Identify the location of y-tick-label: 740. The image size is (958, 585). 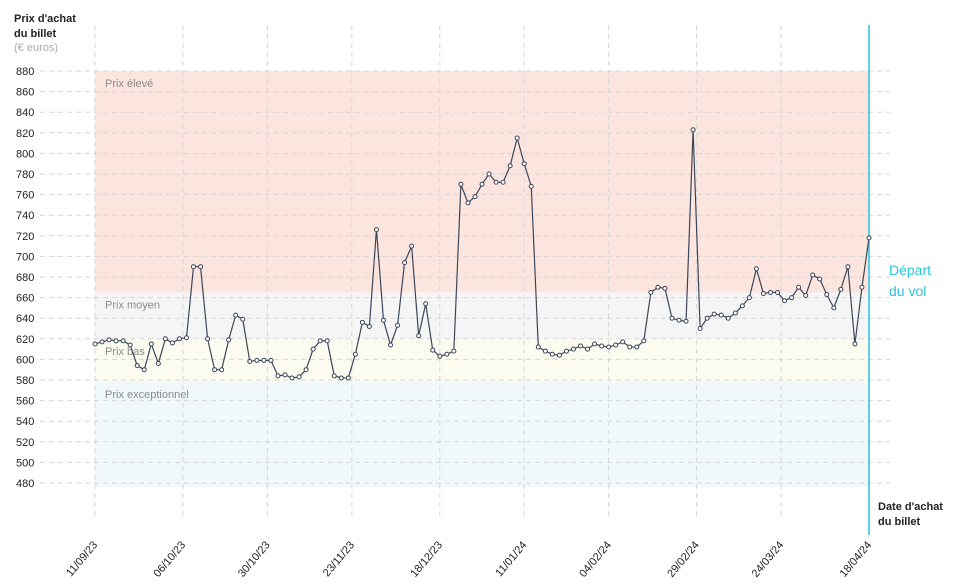
(25, 216).